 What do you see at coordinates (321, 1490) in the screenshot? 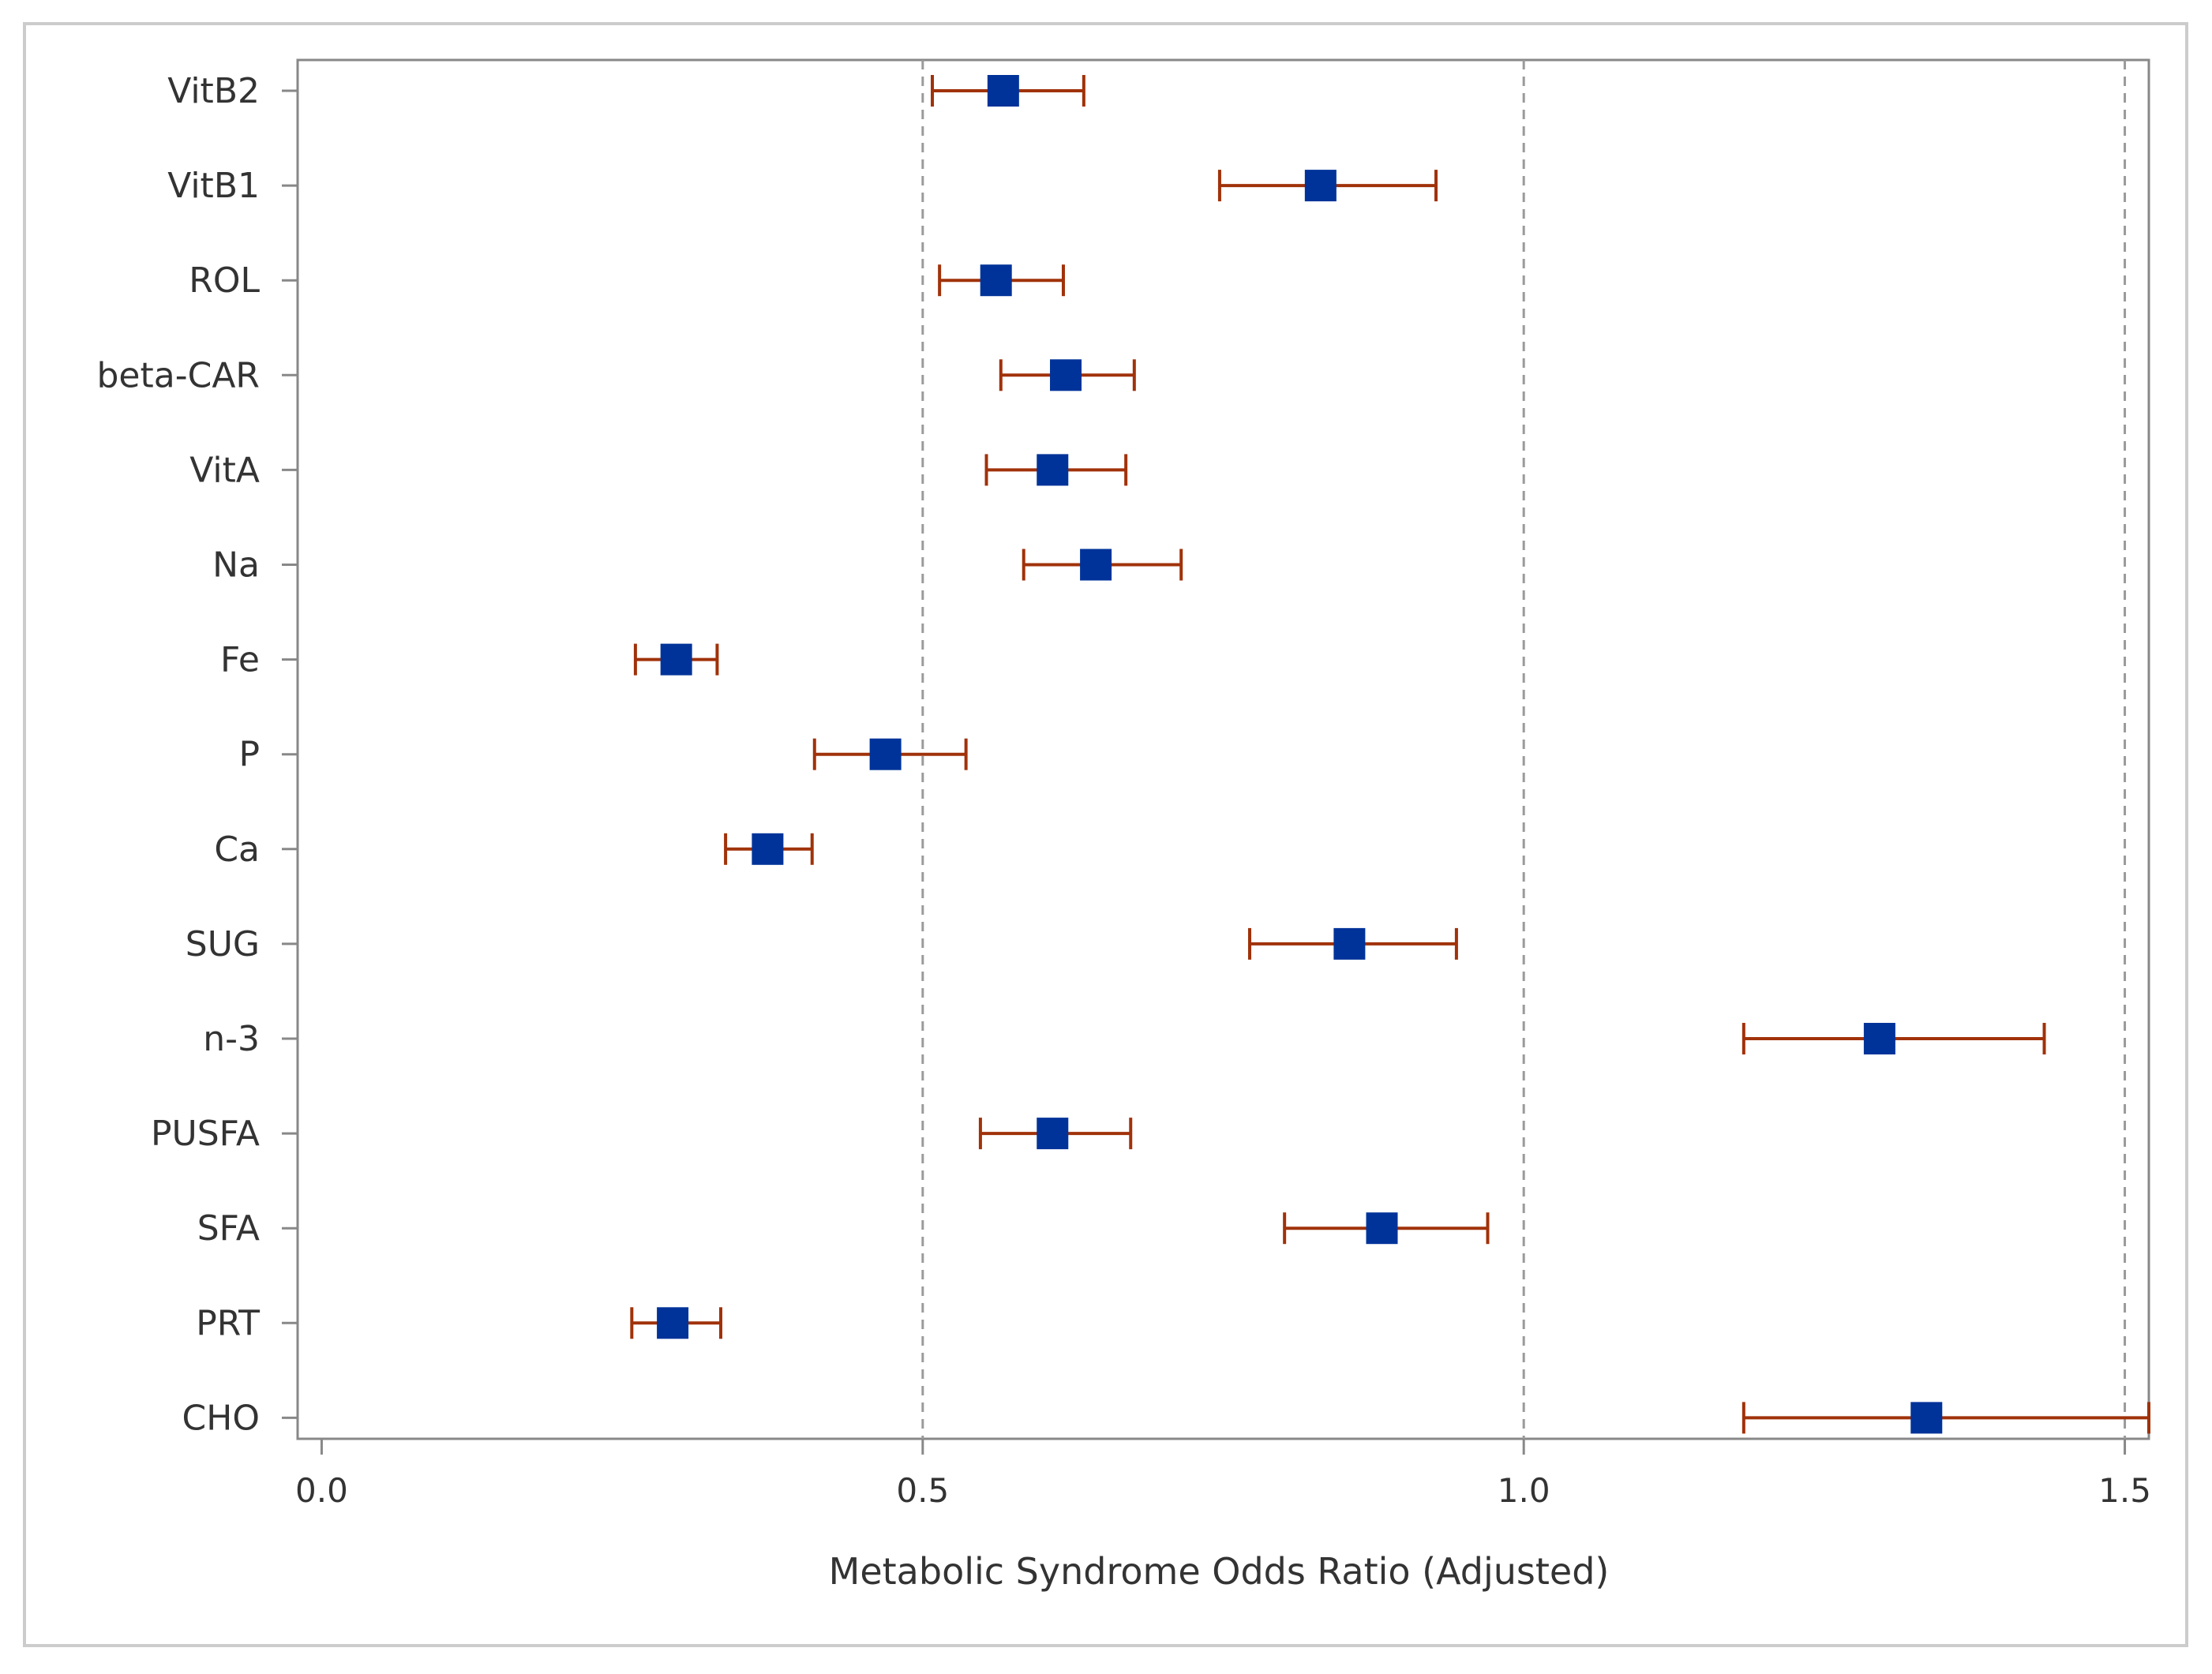
I see `x-tick-label: 0.0` at bounding box center [321, 1490].